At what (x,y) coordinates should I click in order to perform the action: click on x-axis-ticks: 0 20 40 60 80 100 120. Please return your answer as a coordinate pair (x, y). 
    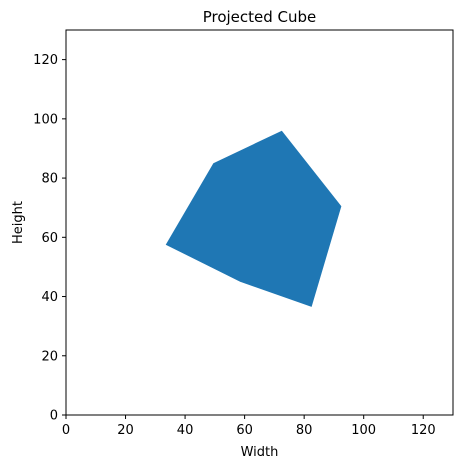
    Looking at the image, I should click on (249, 426).